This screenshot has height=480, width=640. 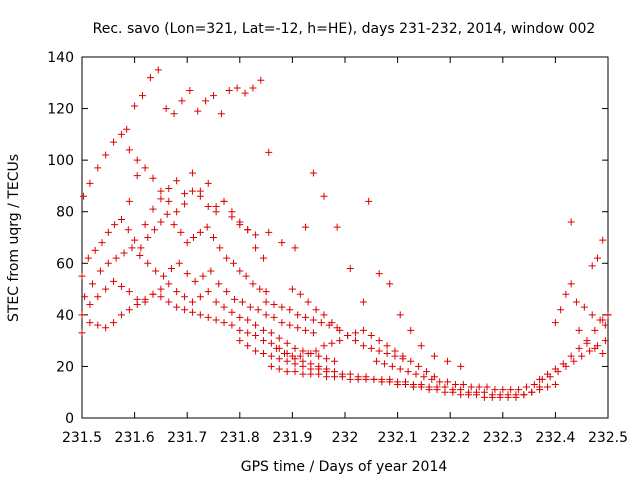 I want to click on y-tick-label: 120, so click(x=60, y=110).